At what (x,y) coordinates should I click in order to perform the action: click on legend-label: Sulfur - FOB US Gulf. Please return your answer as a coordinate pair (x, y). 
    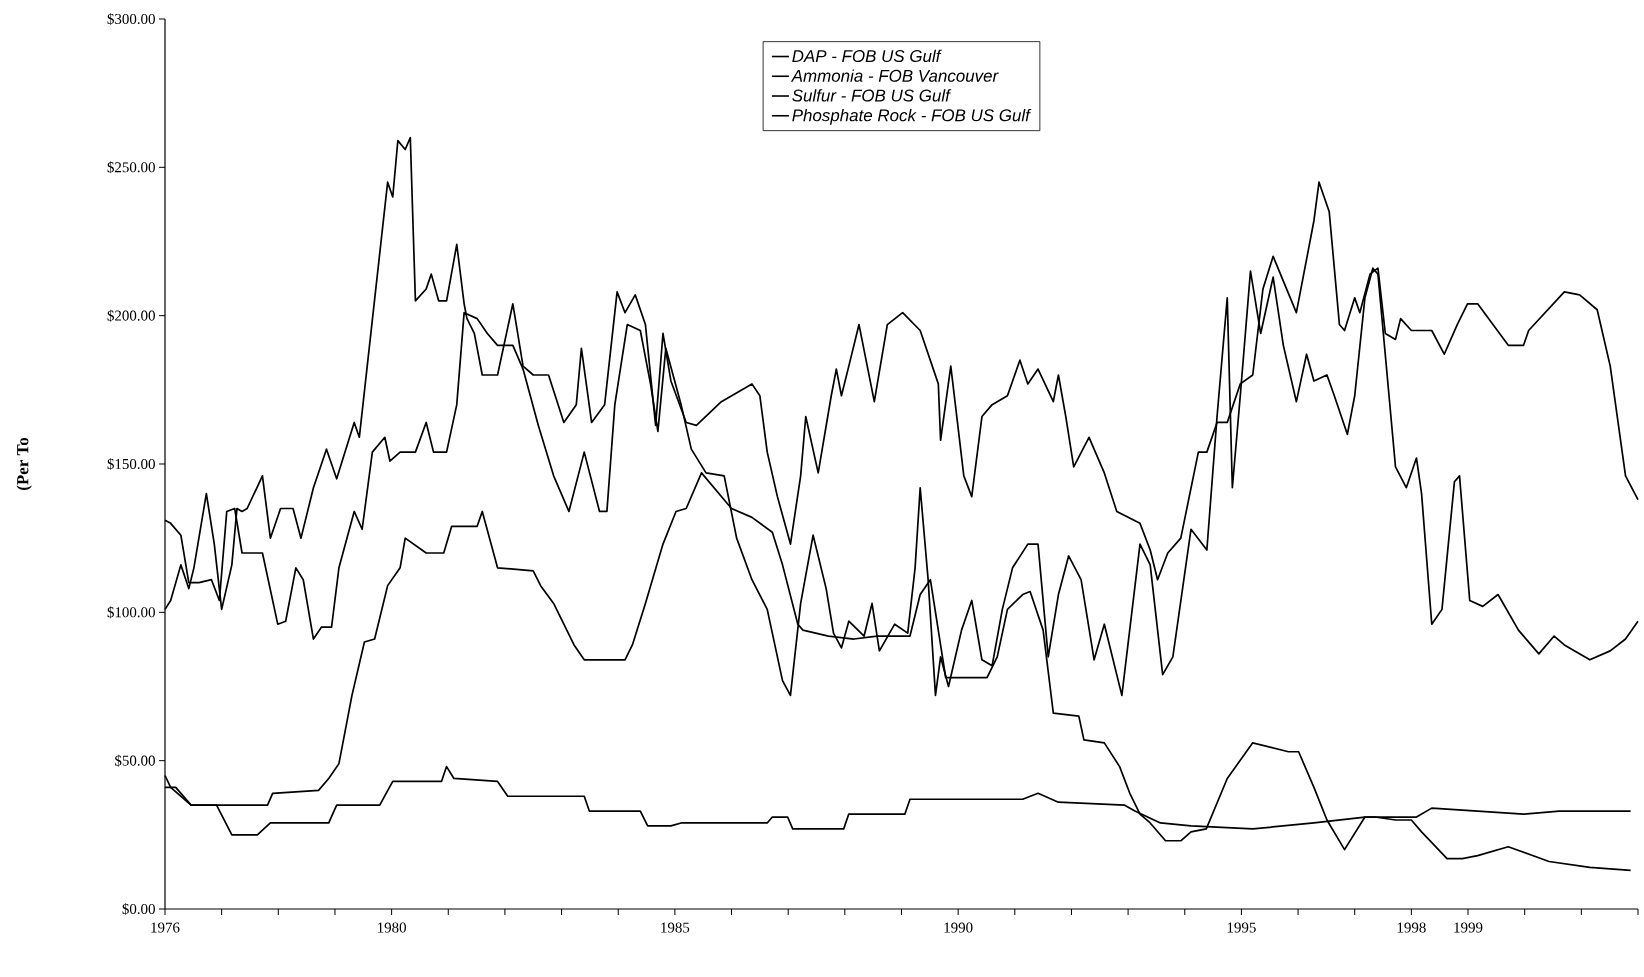
    Looking at the image, I should click on (872, 95).